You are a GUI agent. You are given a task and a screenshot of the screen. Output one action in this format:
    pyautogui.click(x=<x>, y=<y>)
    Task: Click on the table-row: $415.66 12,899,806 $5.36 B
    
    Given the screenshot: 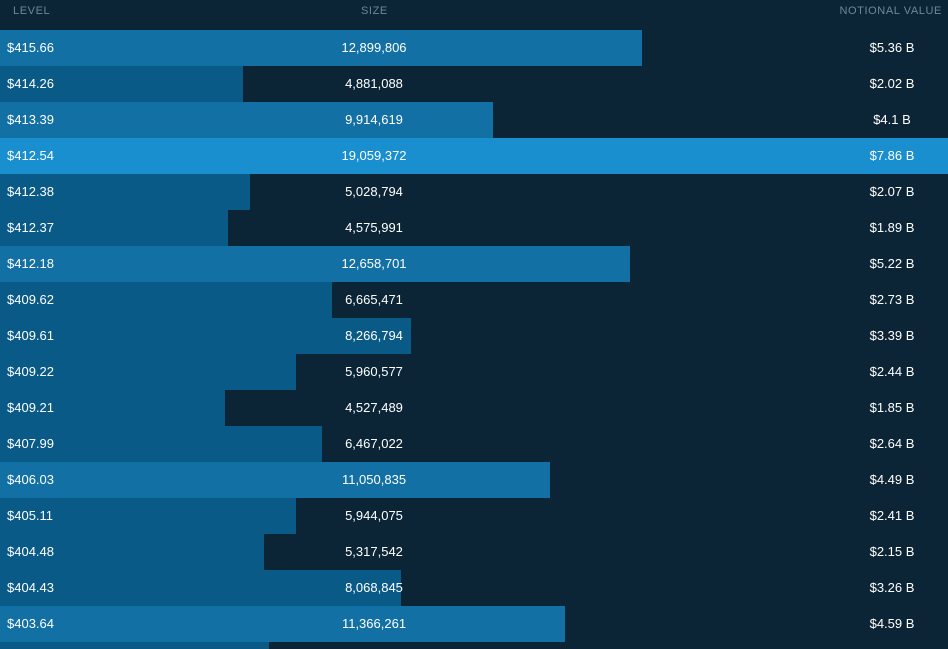 What is the action you would take?
    pyautogui.click(x=474, y=48)
    